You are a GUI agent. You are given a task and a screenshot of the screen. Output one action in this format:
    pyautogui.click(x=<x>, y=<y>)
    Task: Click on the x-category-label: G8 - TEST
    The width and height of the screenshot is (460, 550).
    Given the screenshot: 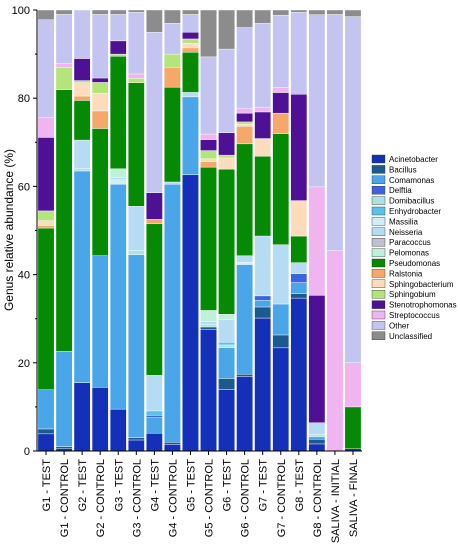 What is the action you would take?
    pyautogui.click(x=300, y=485)
    